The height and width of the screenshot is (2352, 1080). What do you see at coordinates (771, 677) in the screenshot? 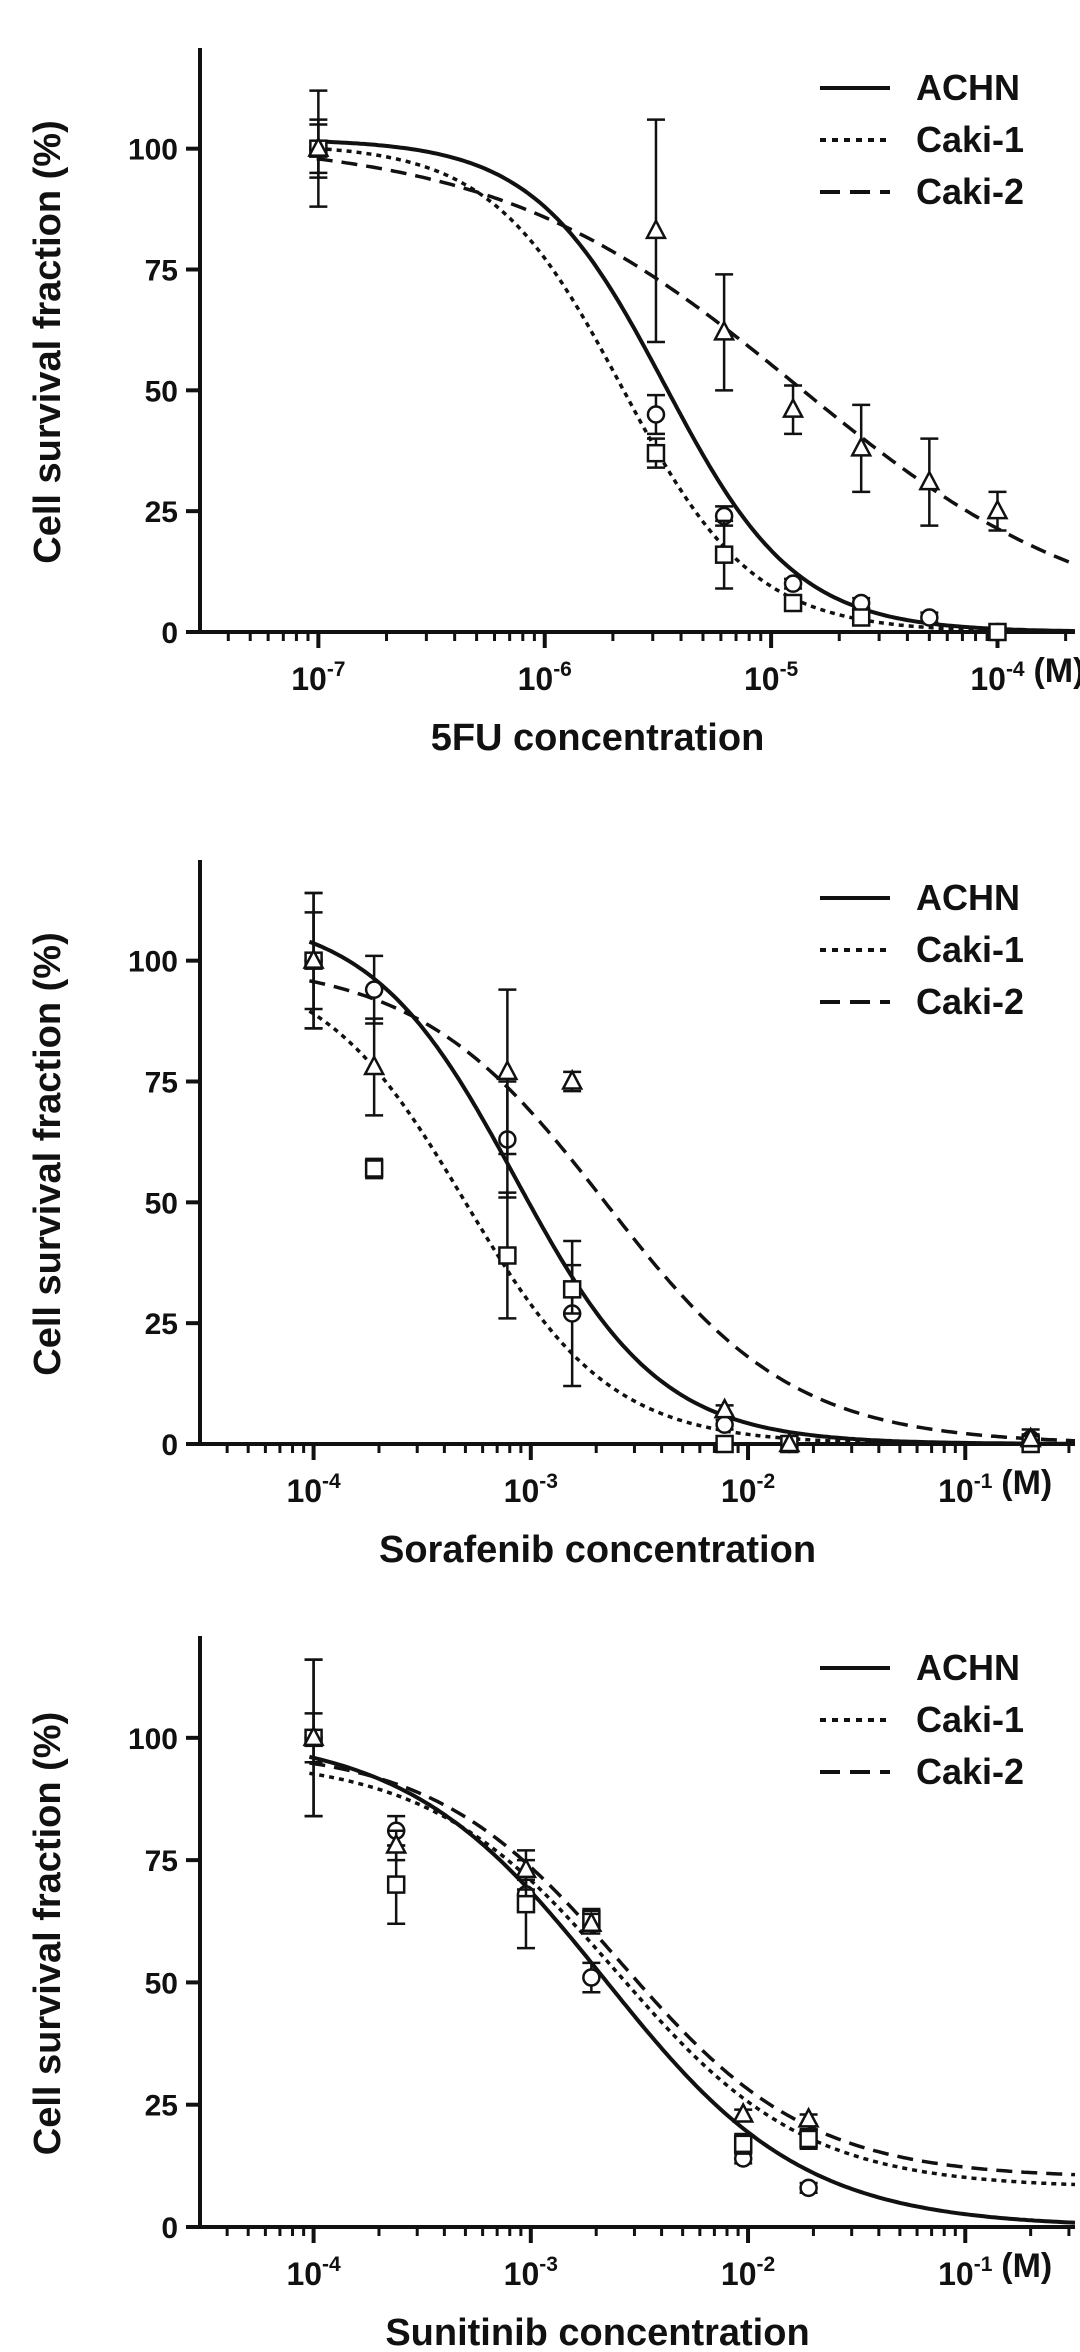
I see `x-tick-label: 10⁻⁵` at bounding box center [771, 677].